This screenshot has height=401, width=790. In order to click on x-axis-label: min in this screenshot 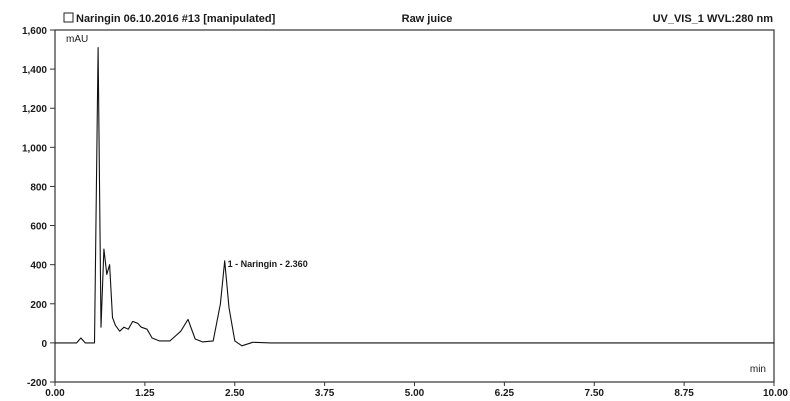, I will do `click(758, 369)`.